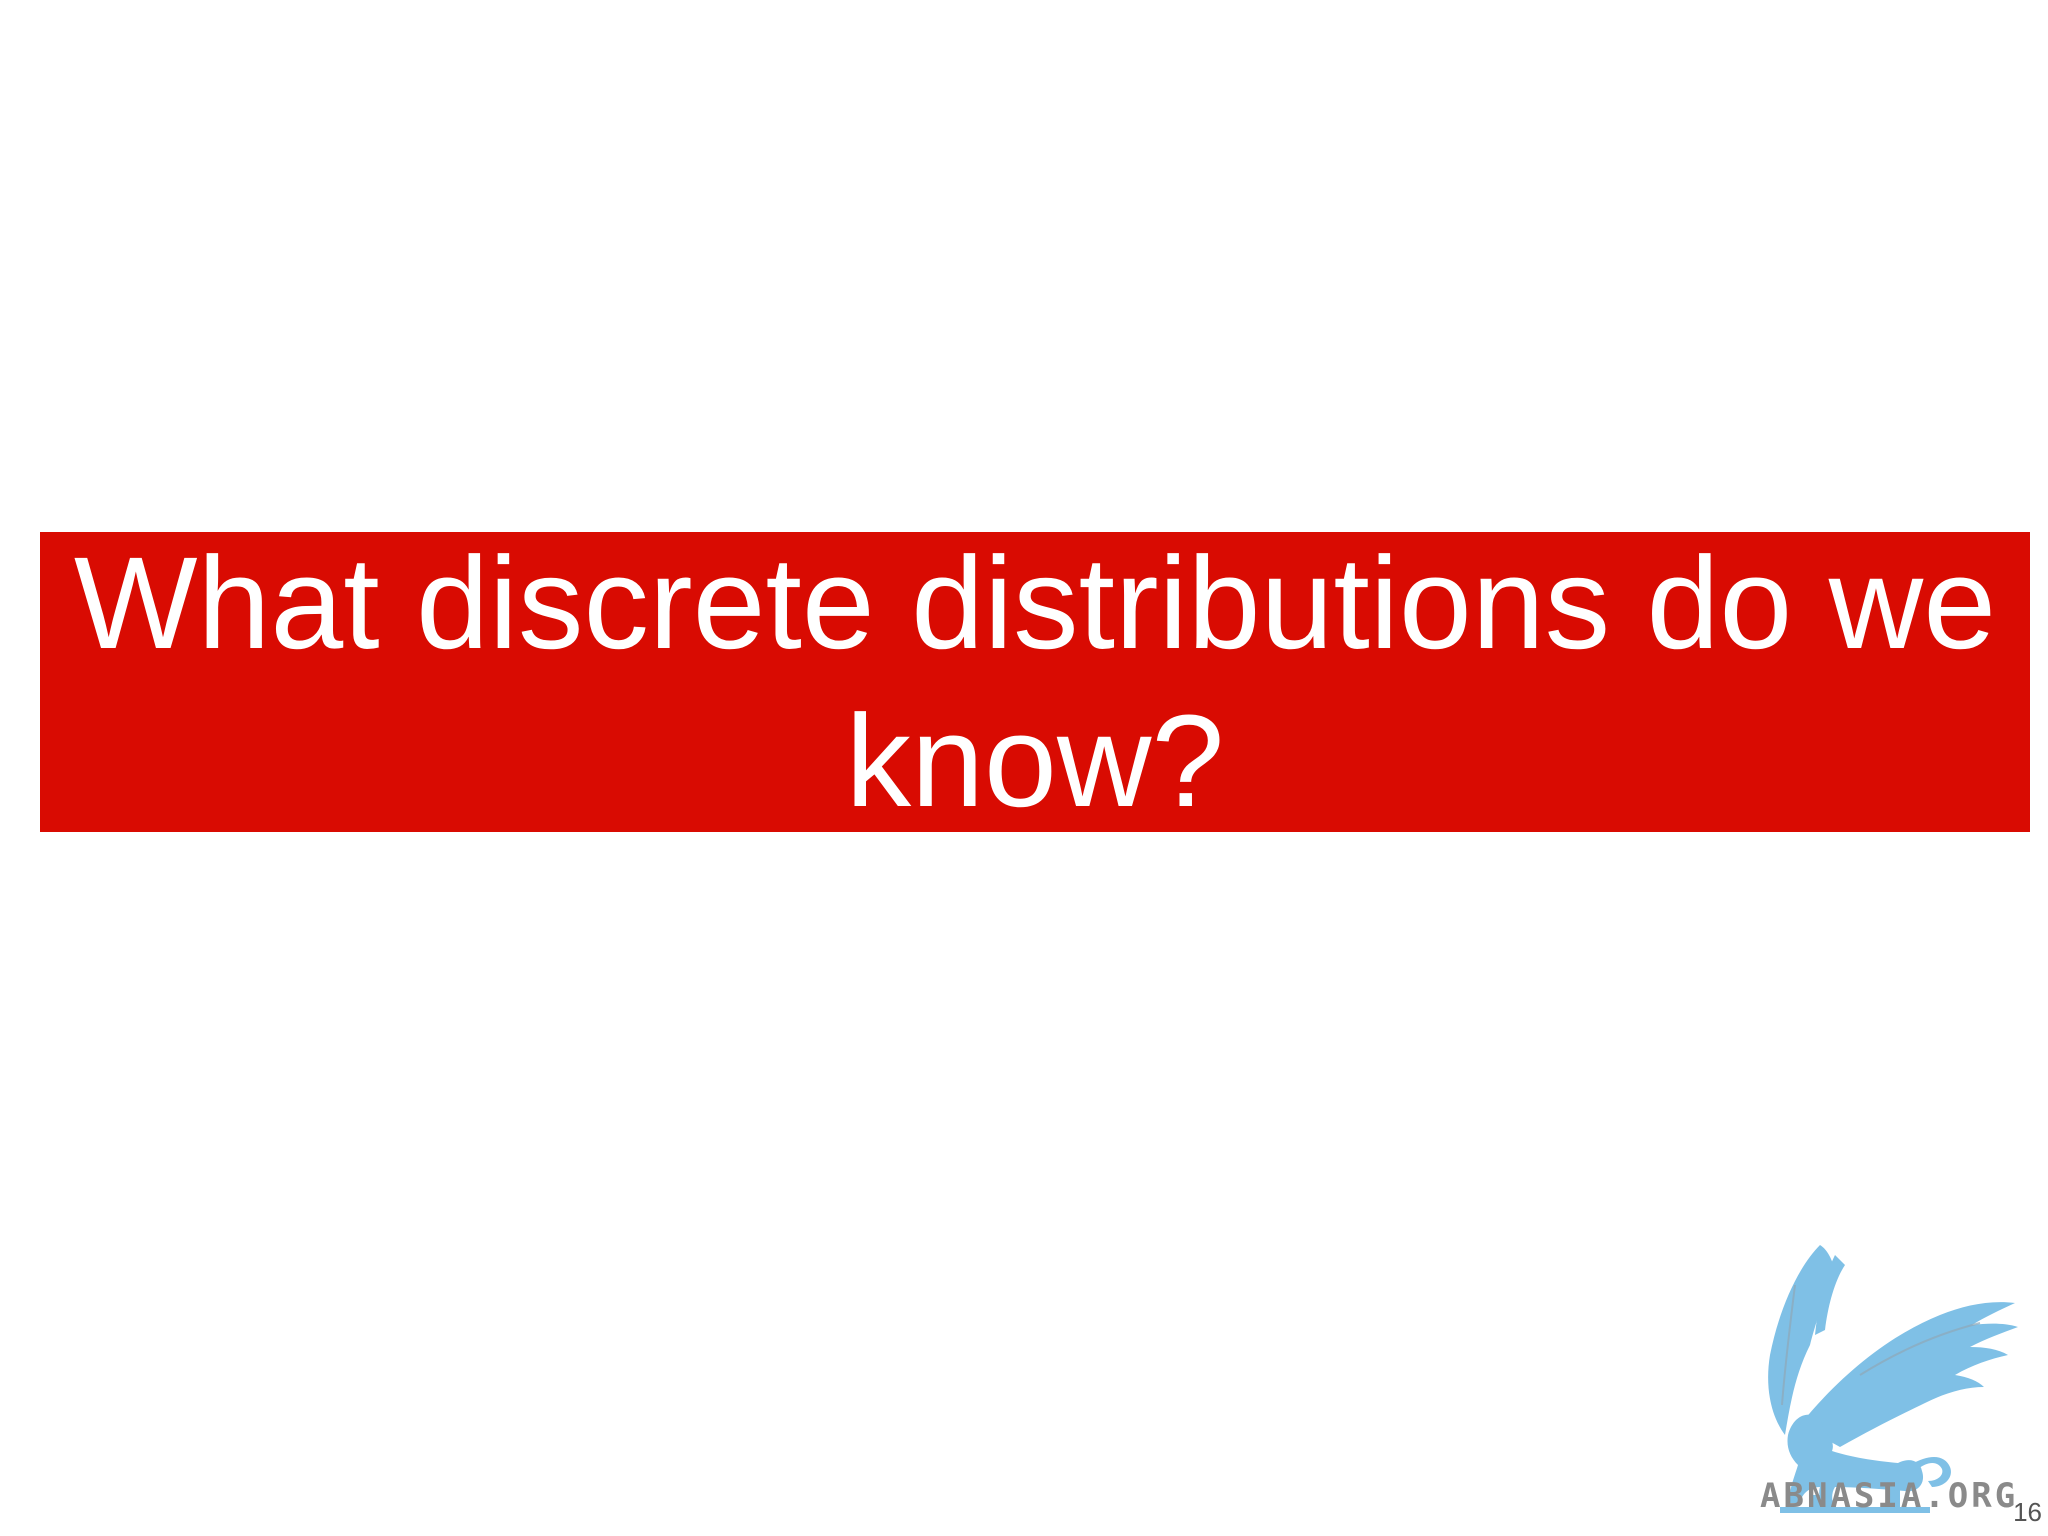  Describe the element at coordinates (1889, 1496) in the screenshot. I see `watermark-text: ABNASIA.ORG` at that location.